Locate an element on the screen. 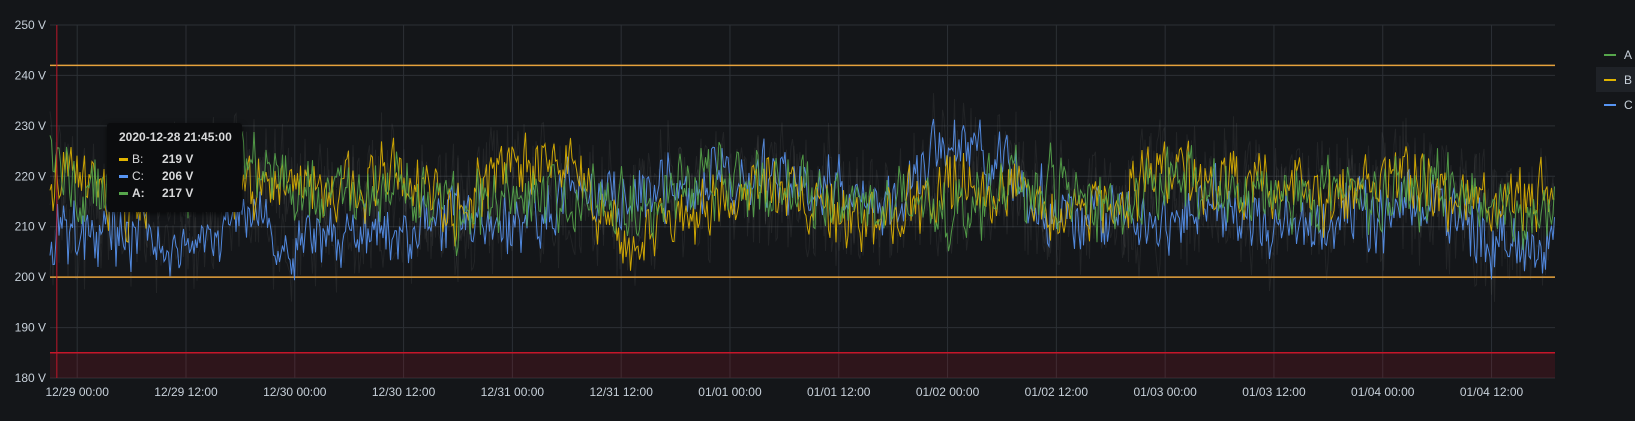 The height and width of the screenshot is (421, 1635). tooltip-swatch-b is located at coordinates (123, 159).